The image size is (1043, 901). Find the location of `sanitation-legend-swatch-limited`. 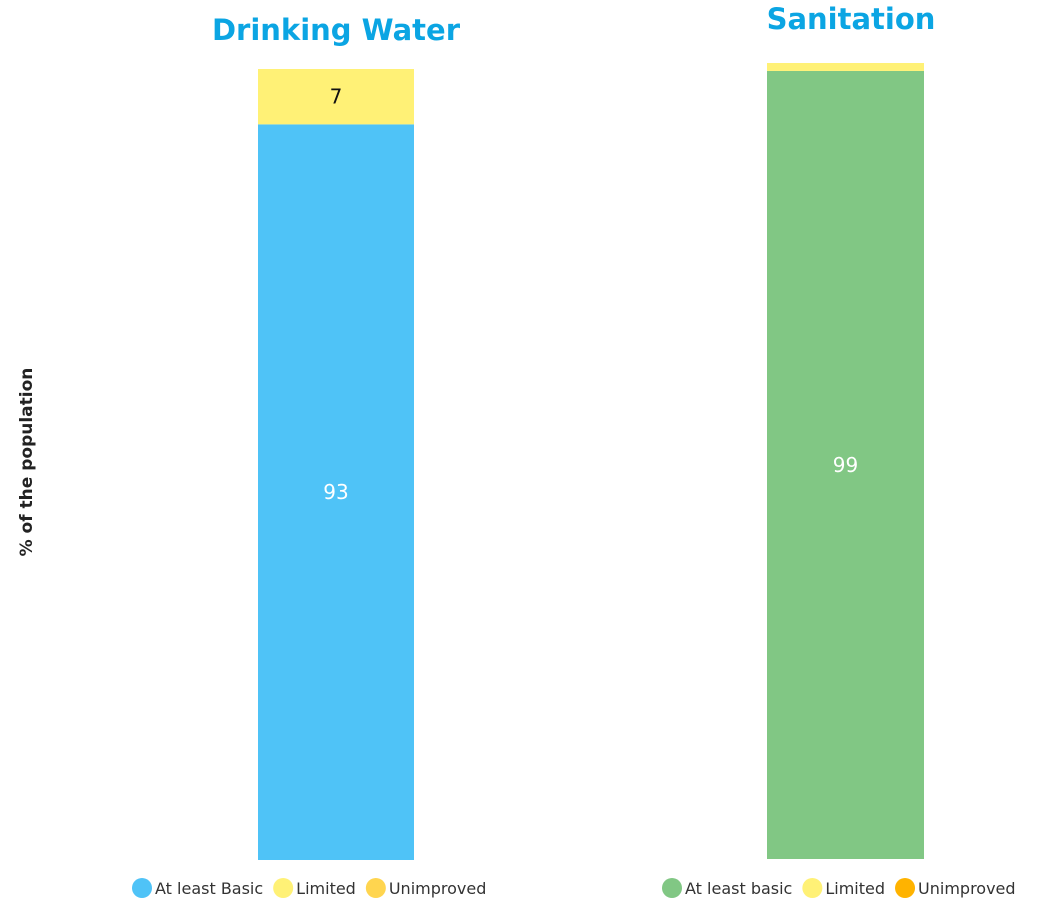

sanitation-legend-swatch-limited is located at coordinates (812, 888).